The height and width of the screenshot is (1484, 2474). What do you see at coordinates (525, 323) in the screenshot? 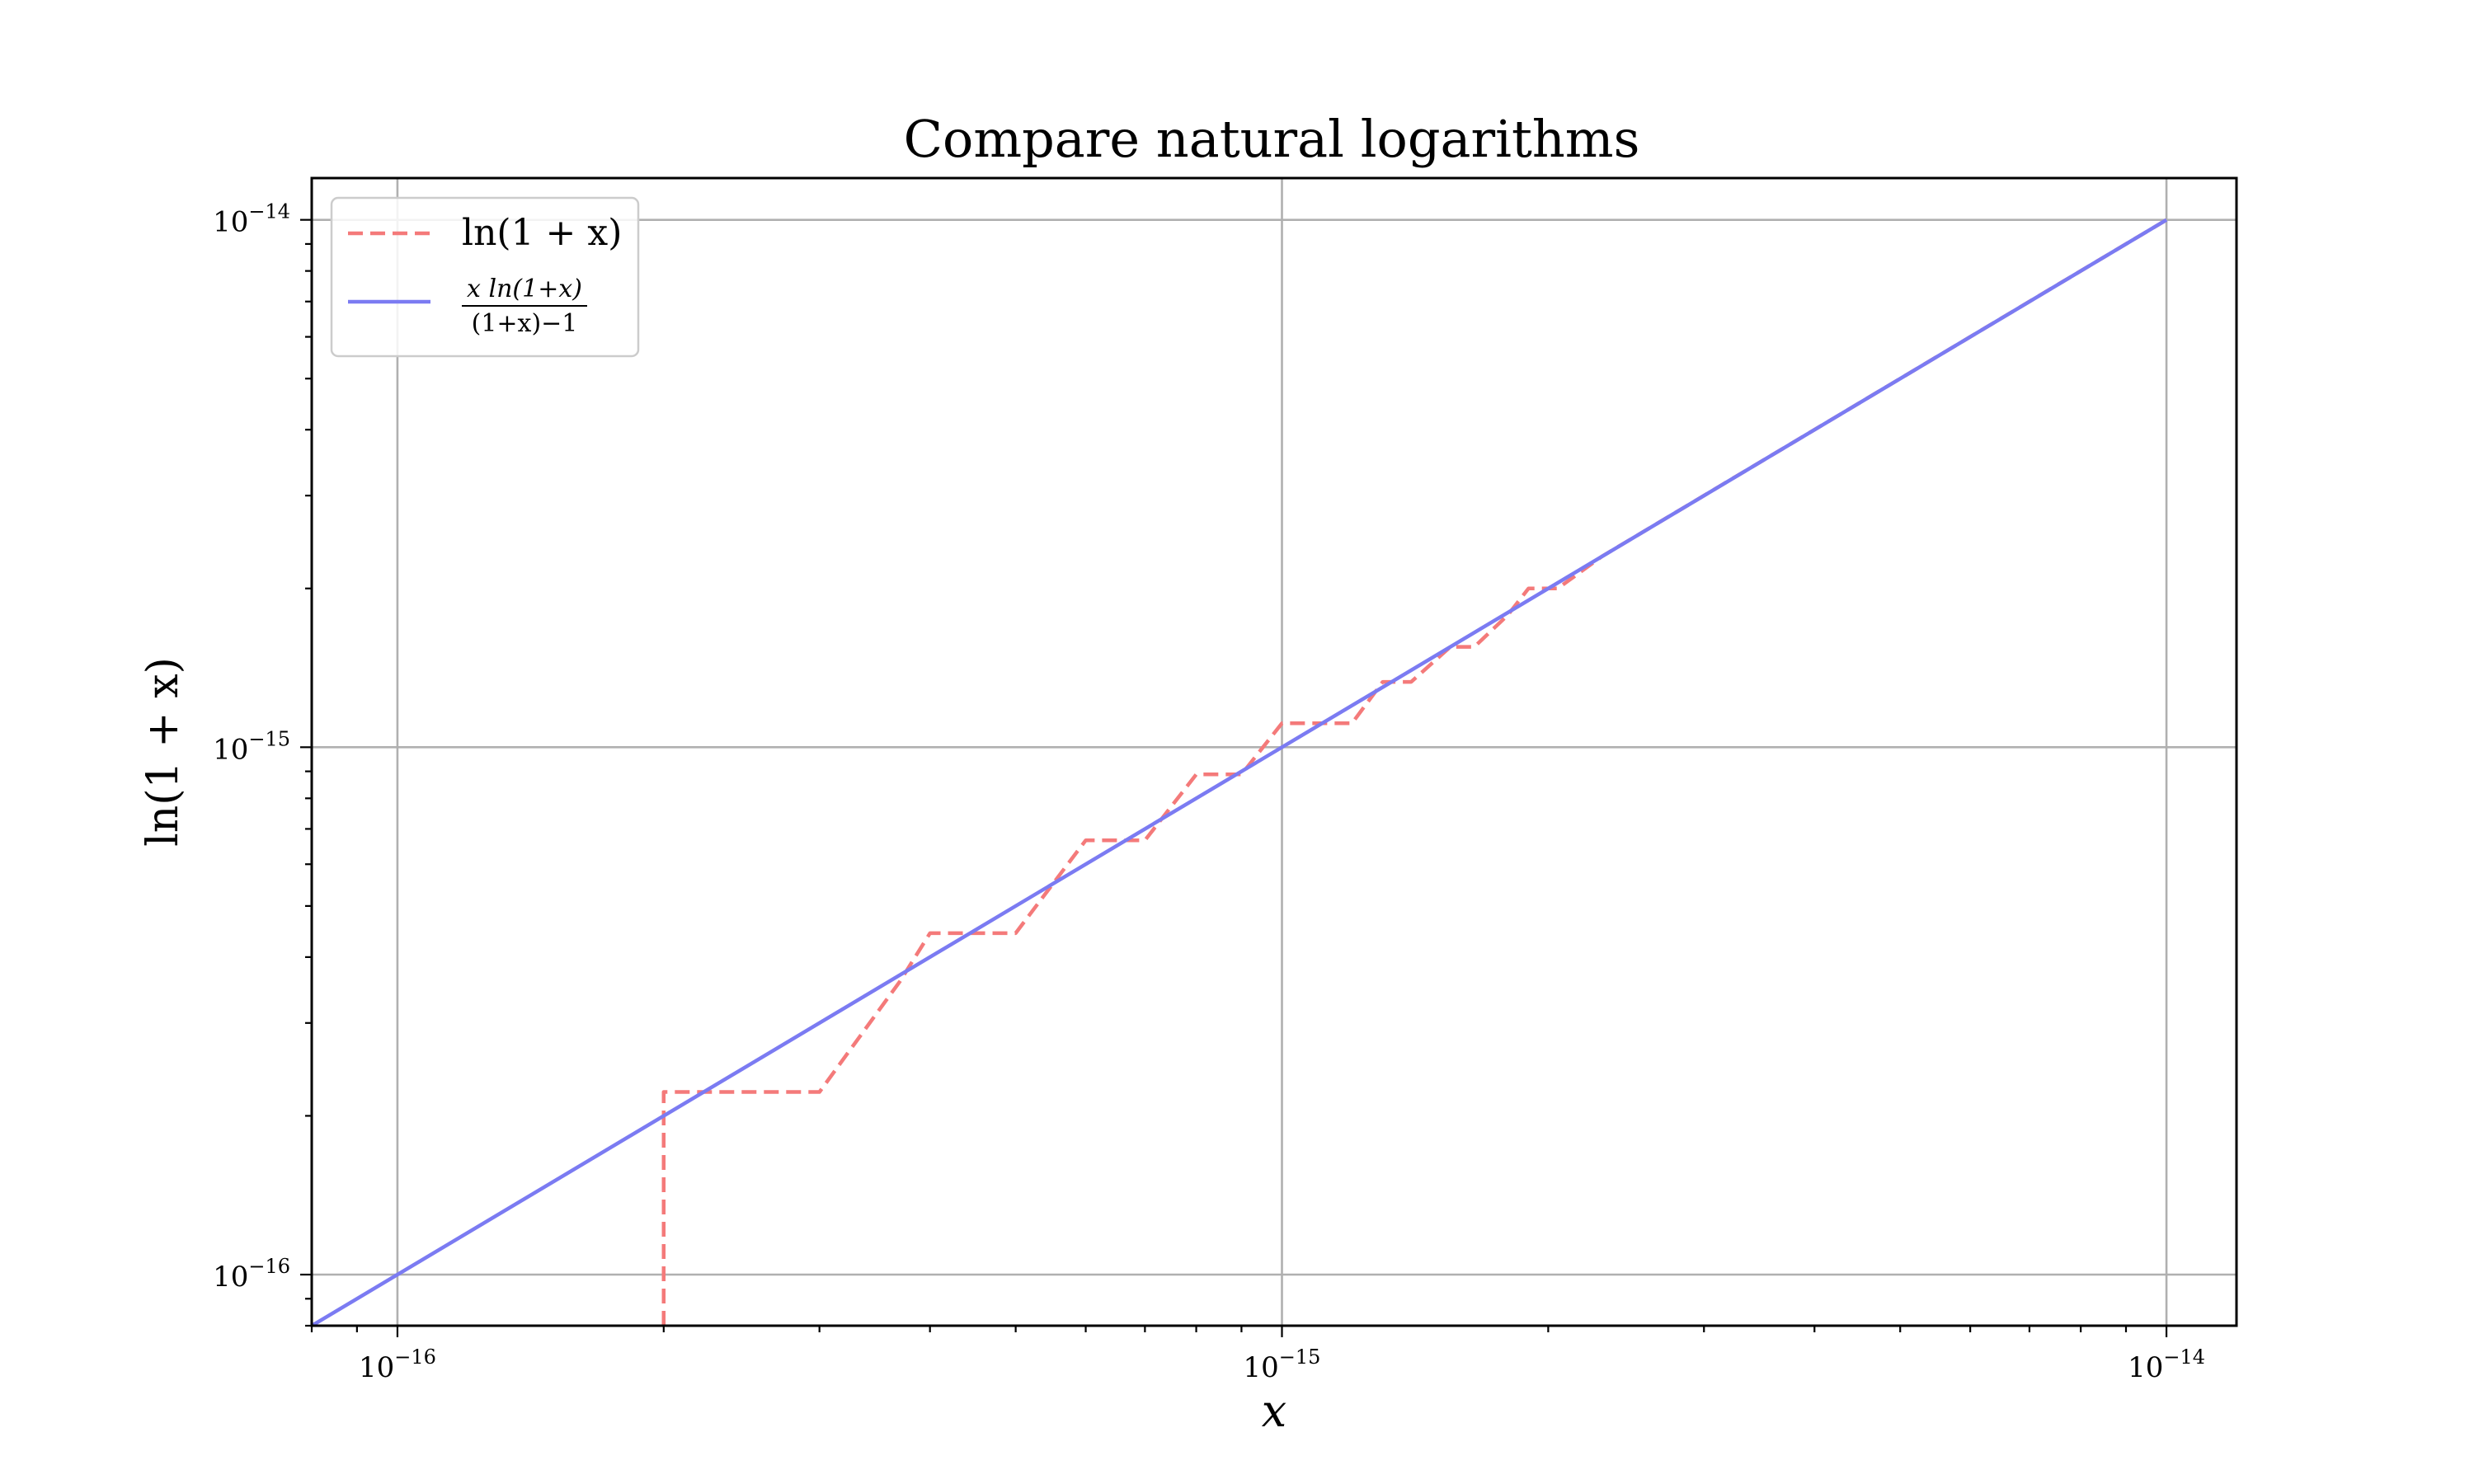
I see `legend-label-ratio-denominator: (1+x)−1` at bounding box center [525, 323].